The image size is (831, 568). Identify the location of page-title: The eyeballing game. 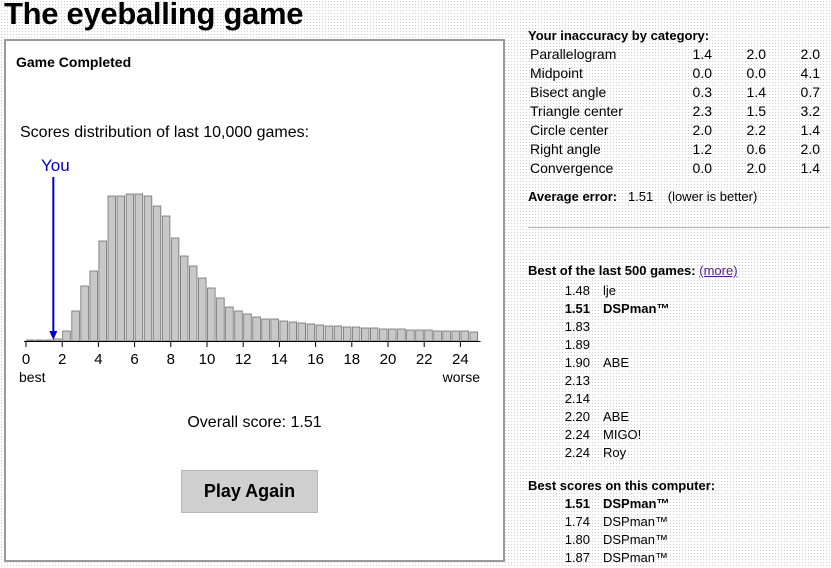
(154, 15).